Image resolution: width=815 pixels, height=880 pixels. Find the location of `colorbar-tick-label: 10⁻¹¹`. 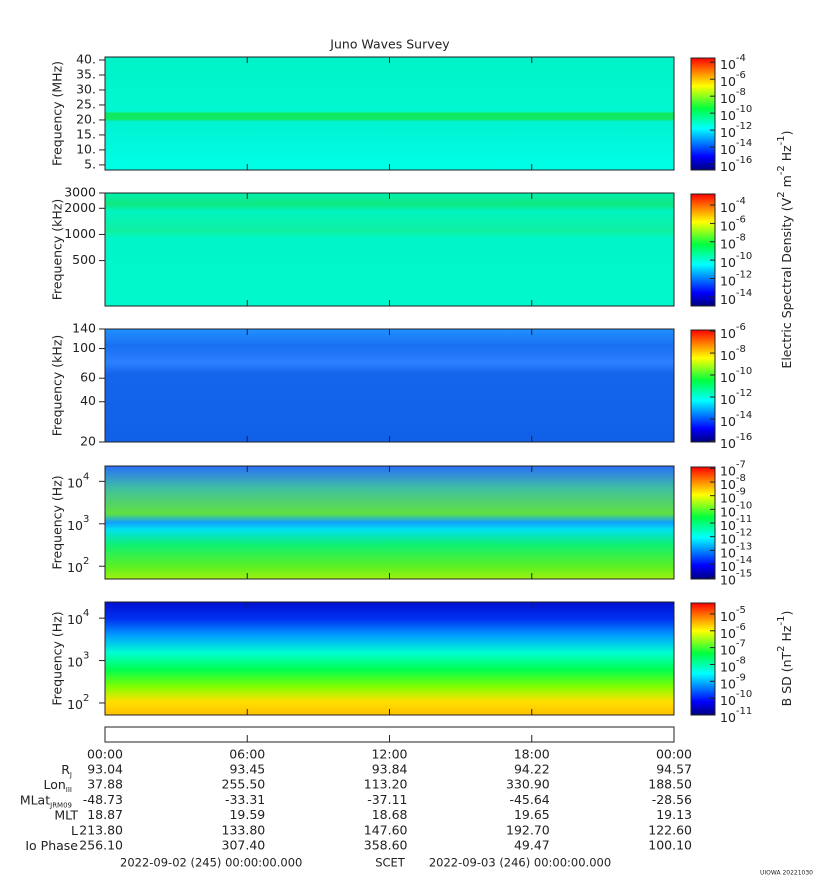

colorbar-tick-label: 10⁻¹¹ is located at coordinates (736, 523).